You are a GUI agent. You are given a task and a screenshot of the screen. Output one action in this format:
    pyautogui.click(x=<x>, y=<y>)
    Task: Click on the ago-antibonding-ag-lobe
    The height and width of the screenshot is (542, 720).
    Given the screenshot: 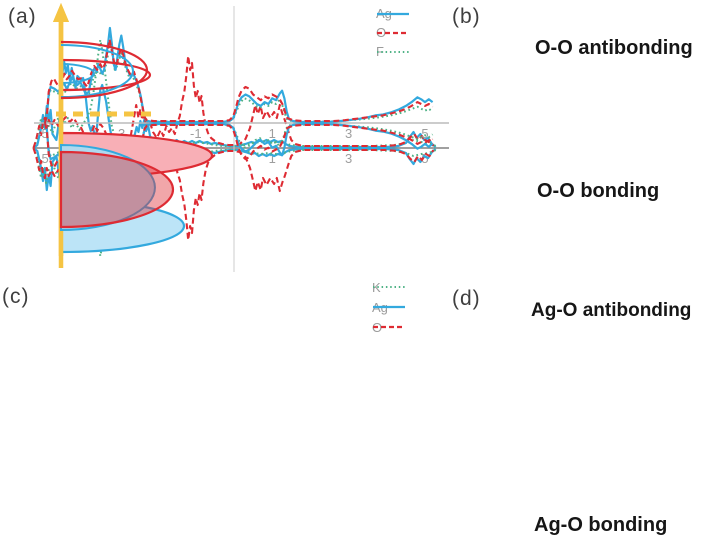 What is the action you would take?
    pyautogui.click(x=97, y=71)
    